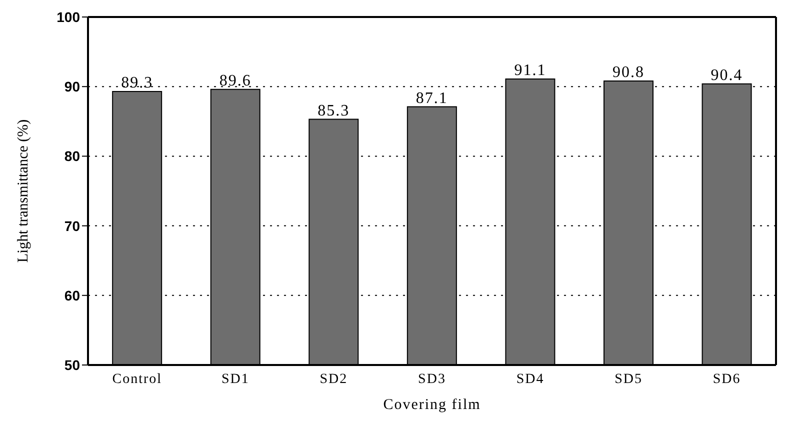 This screenshot has width=793, height=423. I want to click on x-tick-label: SD3, so click(432, 379).